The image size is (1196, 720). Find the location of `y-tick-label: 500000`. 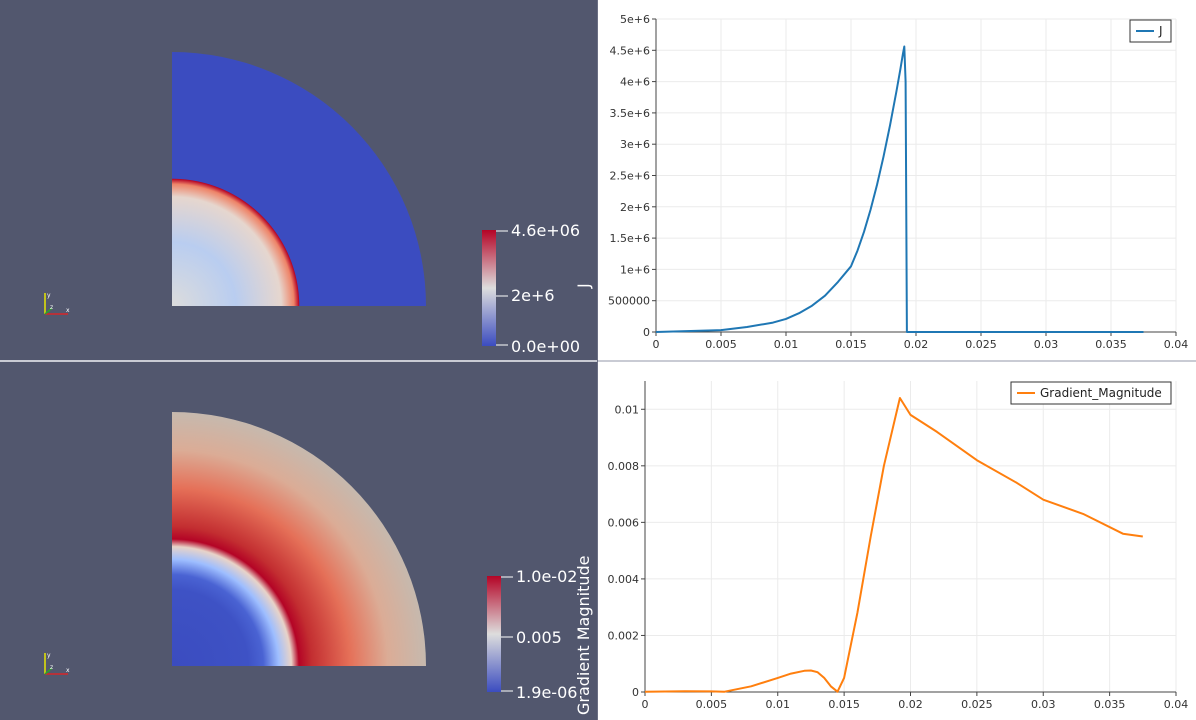

y-tick-label: 500000 is located at coordinates (629, 301).